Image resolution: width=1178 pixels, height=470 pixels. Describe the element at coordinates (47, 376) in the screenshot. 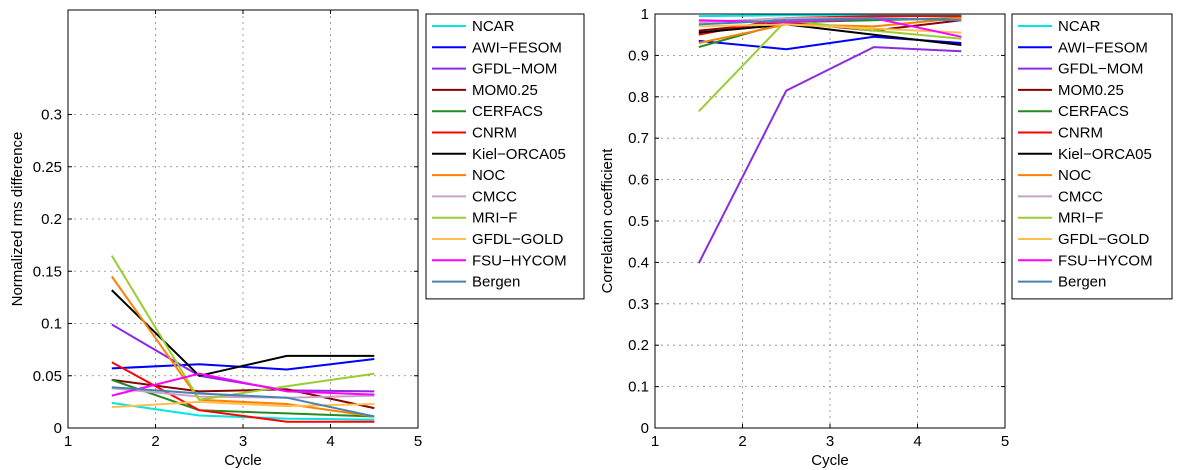

I see `y-tick-label: 0.05` at that location.